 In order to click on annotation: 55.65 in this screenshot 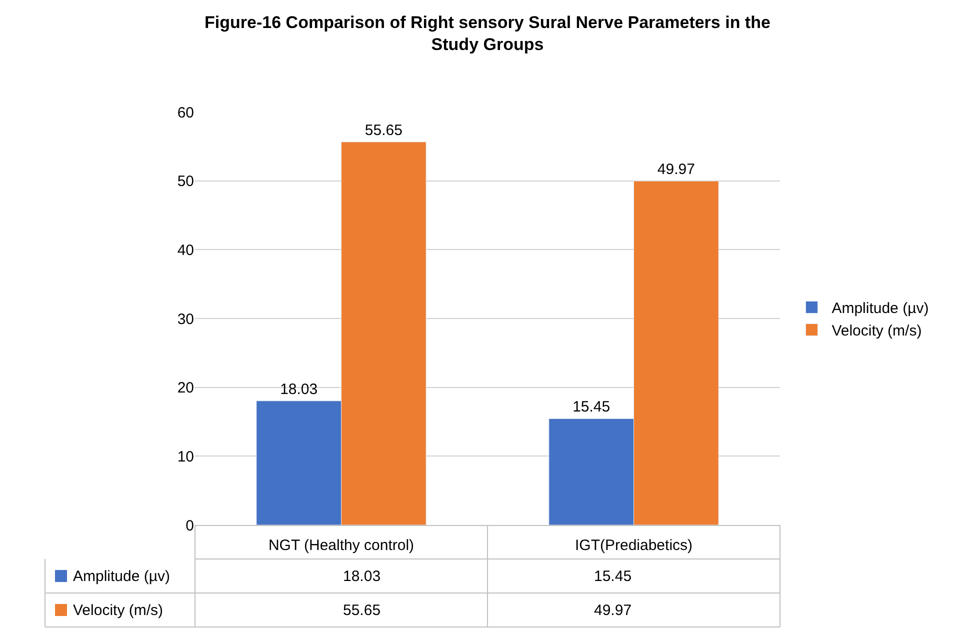, I will do `click(383, 130)`.